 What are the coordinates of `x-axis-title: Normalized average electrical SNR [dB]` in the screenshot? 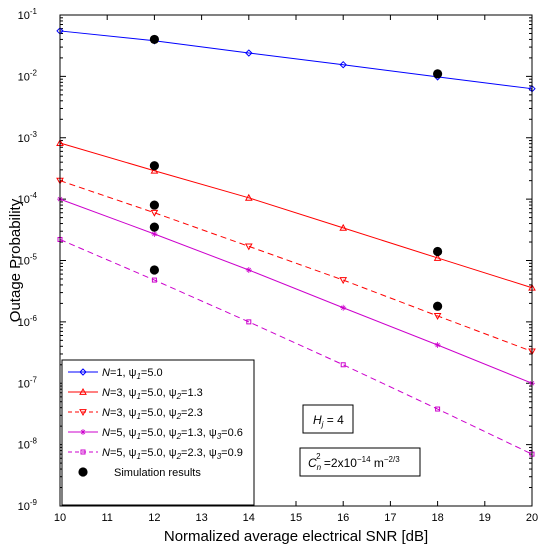 It's located at (296, 536).